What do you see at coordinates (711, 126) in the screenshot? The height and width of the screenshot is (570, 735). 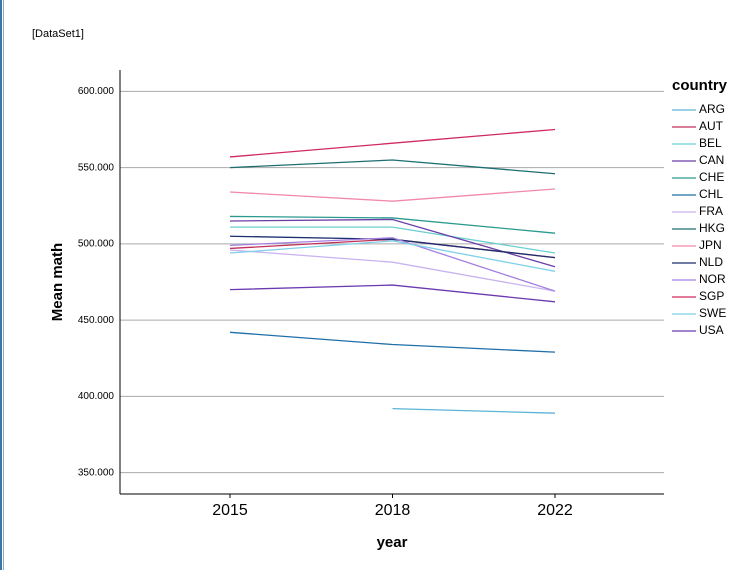 I see `legend-label: AUT` at bounding box center [711, 126].